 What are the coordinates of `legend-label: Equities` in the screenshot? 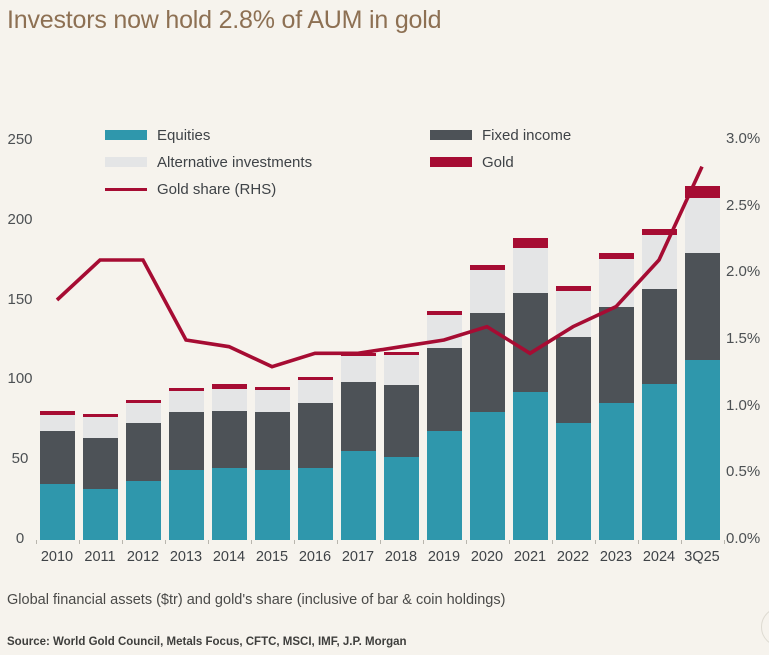 It's located at (184, 135).